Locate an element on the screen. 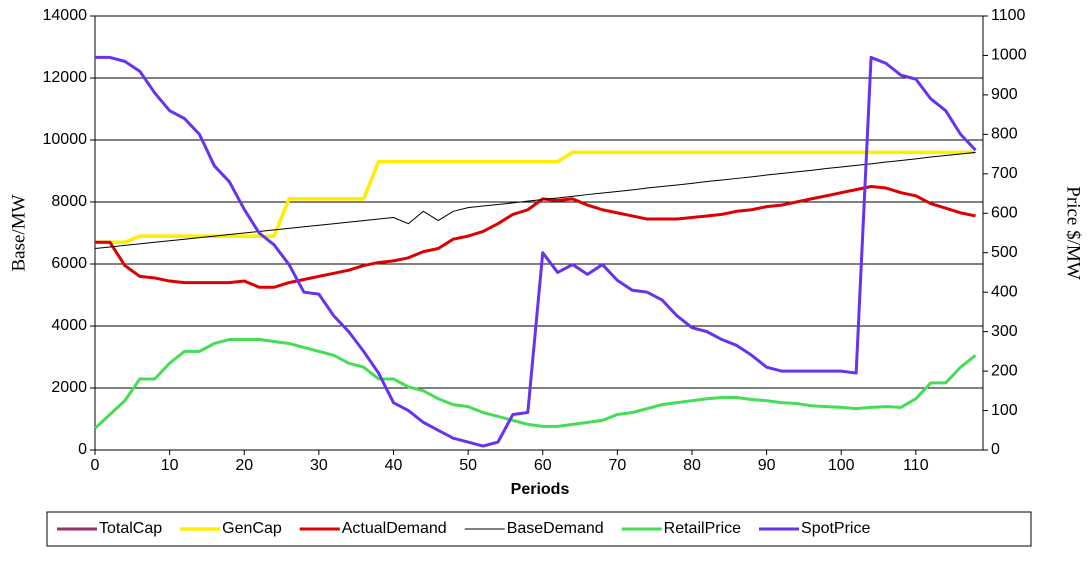  x-tick-label: 50 is located at coordinates (468, 465).